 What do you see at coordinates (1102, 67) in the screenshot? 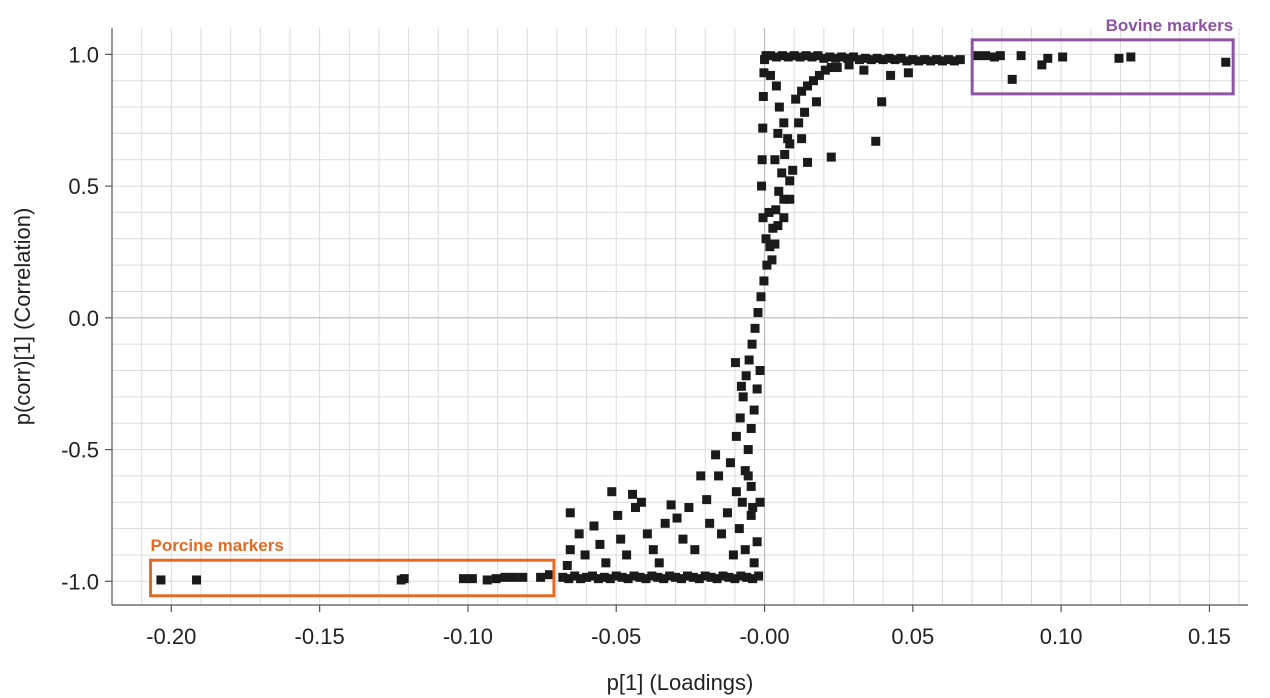
I see `annotation-box` at bounding box center [1102, 67].